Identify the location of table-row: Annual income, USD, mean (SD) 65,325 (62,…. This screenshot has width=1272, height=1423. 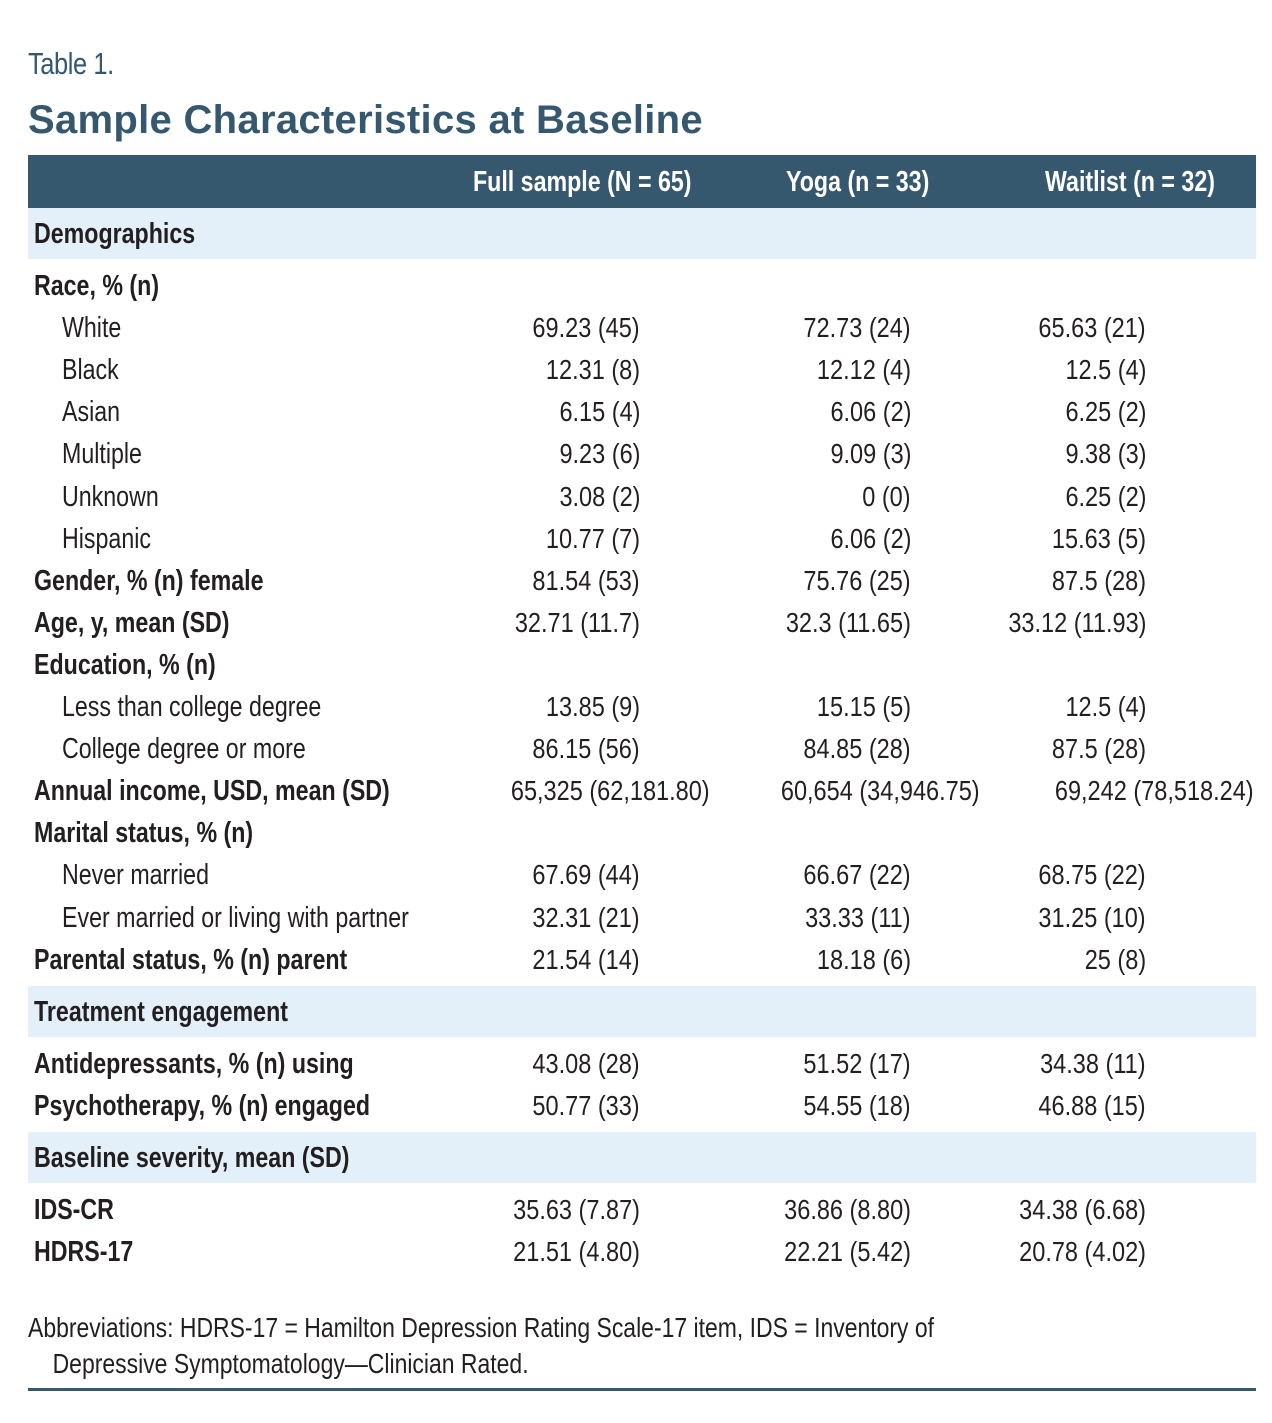
(642, 790).